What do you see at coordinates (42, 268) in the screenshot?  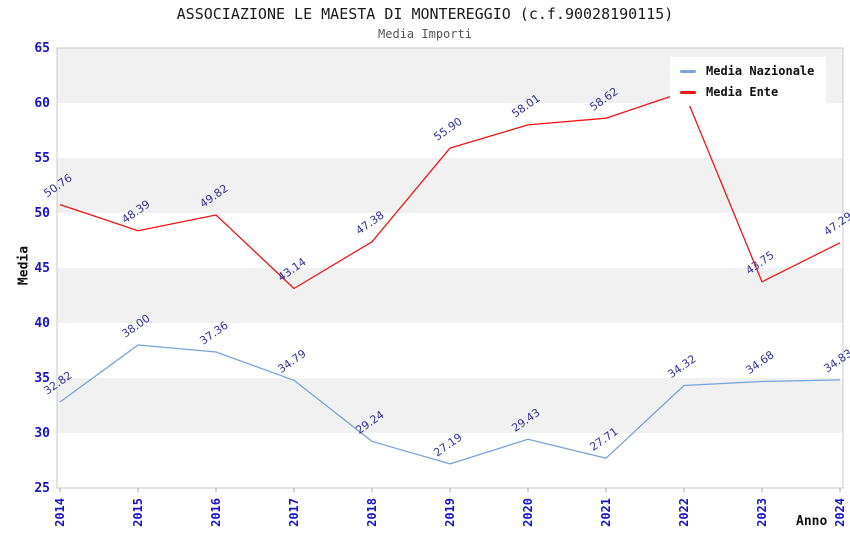 I see `y-tick-label: 45` at bounding box center [42, 268].